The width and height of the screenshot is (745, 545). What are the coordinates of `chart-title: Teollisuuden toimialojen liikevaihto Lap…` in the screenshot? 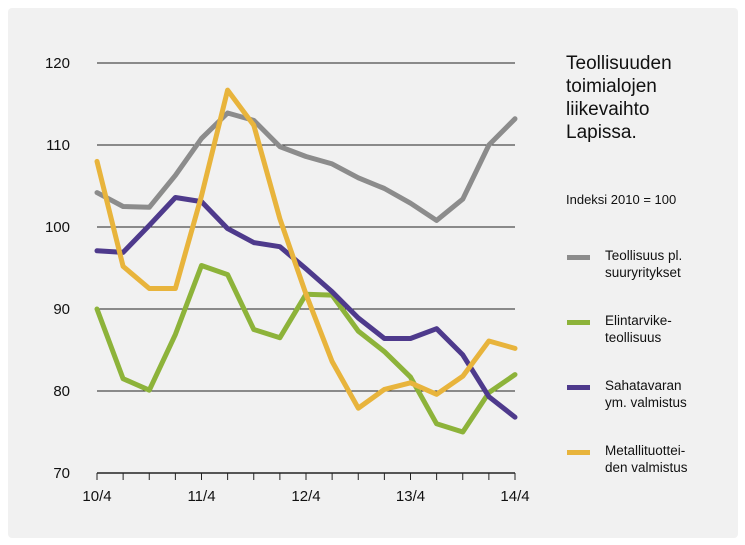 It's located at (648, 98).